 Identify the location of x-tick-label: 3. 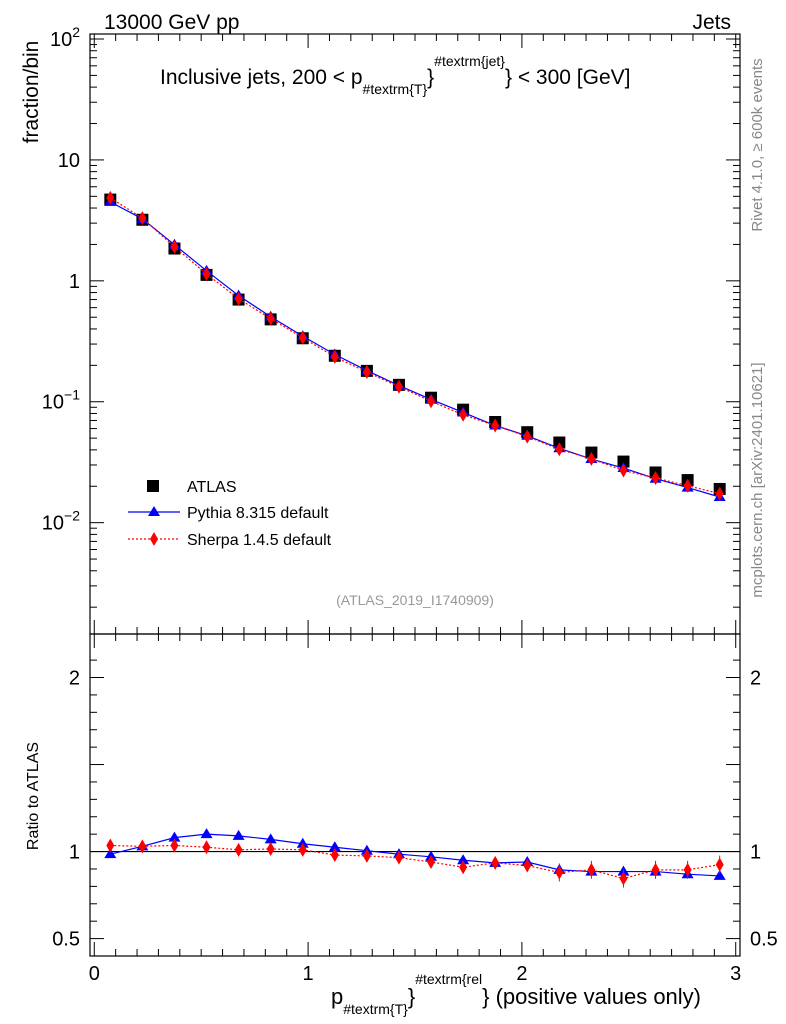
(735, 974).